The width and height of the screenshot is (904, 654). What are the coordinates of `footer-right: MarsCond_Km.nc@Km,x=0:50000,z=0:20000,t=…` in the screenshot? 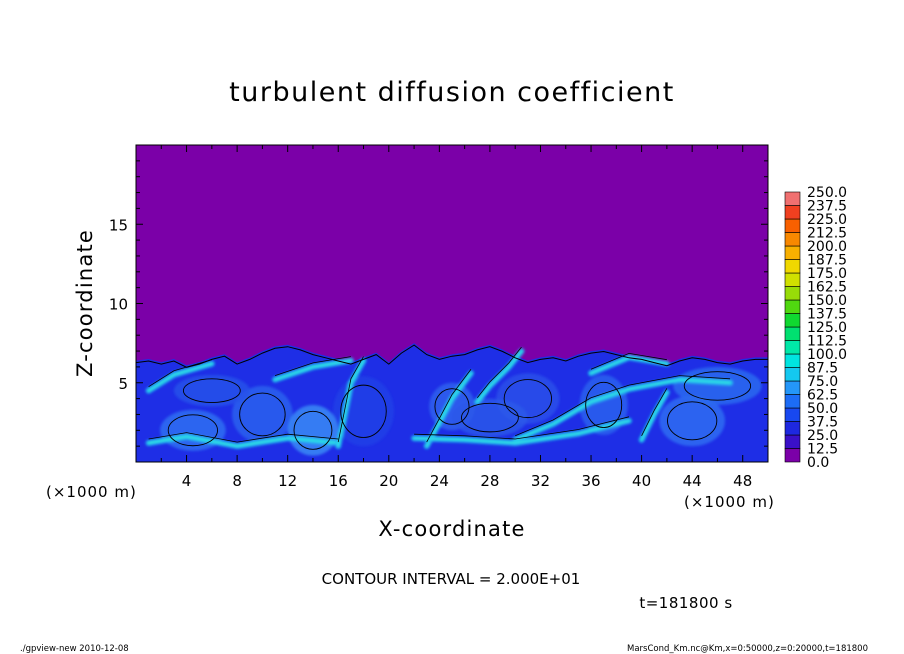 It's located at (747, 649).